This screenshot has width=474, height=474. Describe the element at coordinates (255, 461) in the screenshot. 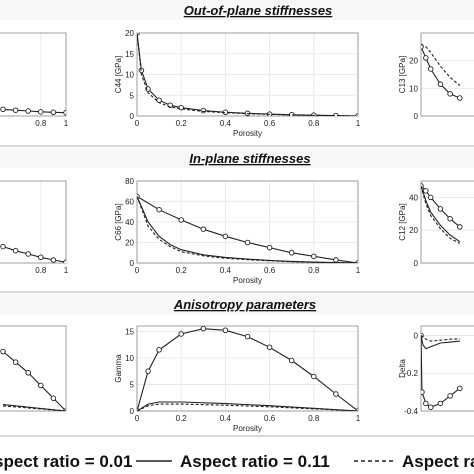

I see `legend-label-2: Aspect ratio = 0.11` at that location.